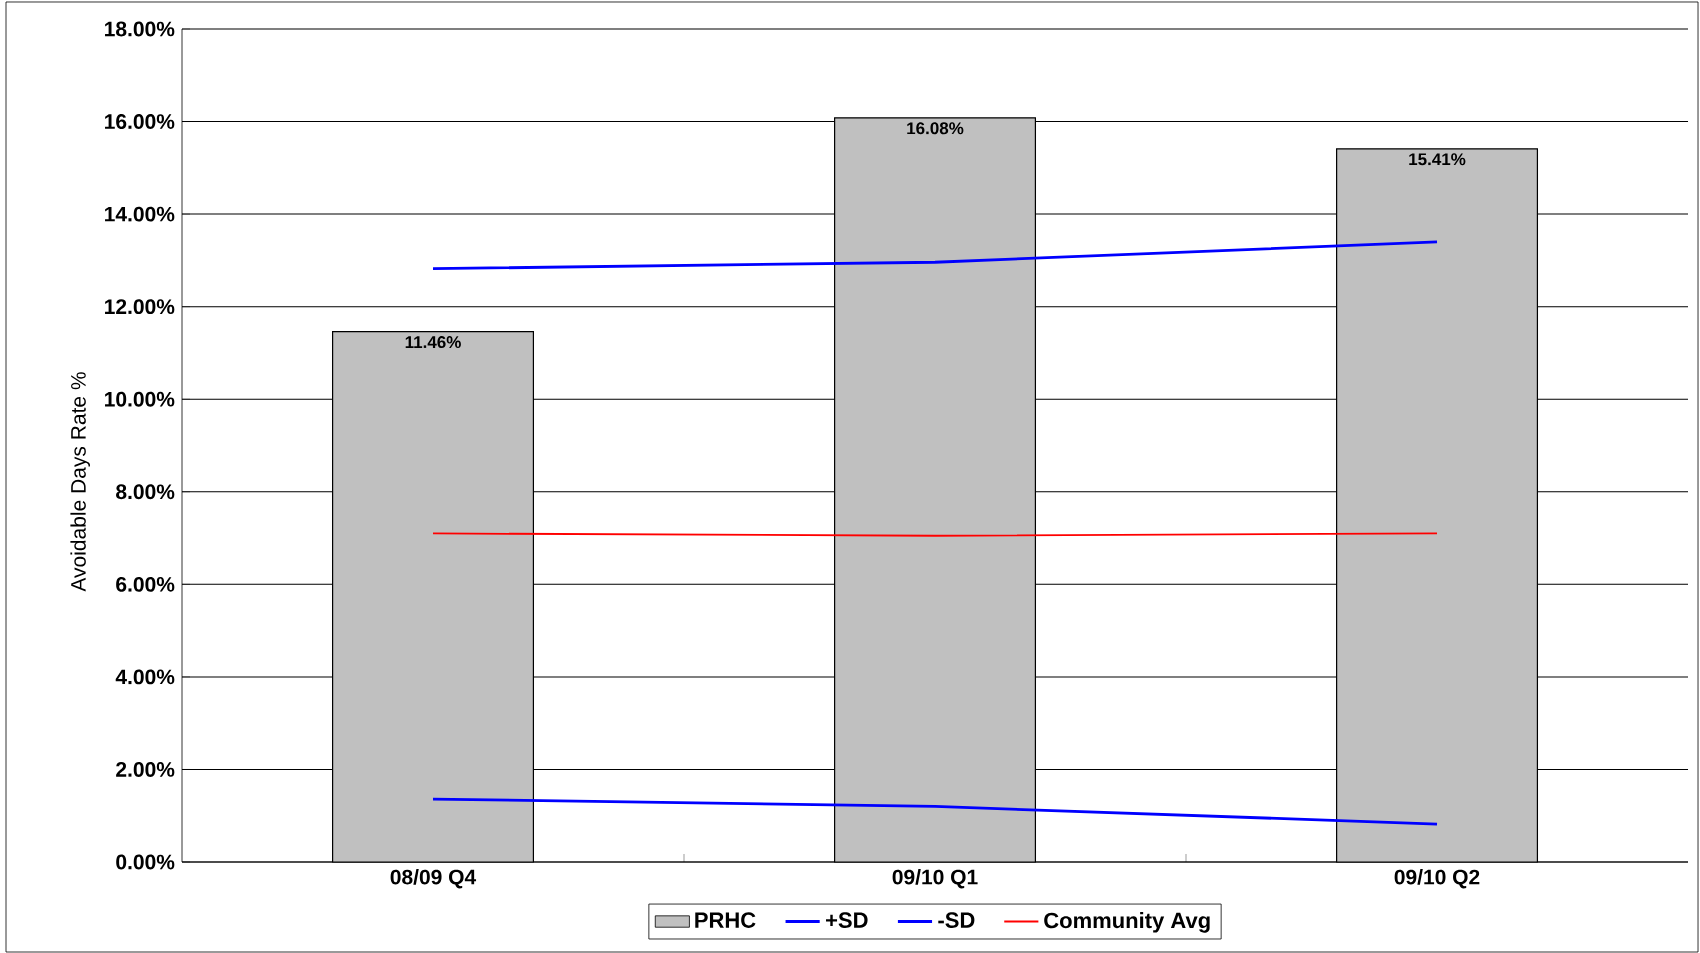 The width and height of the screenshot is (1700, 953). I want to click on legend-label: +SD, so click(847, 920).